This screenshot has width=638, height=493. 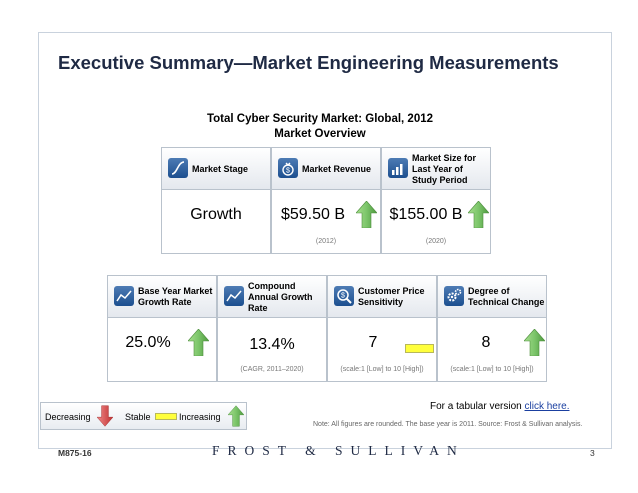 What do you see at coordinates (162, 328) in the screenshot?
I see `base-year-growth-card: Base Year Market Growth Rate 25.0%` at bounding box center [162, 328].